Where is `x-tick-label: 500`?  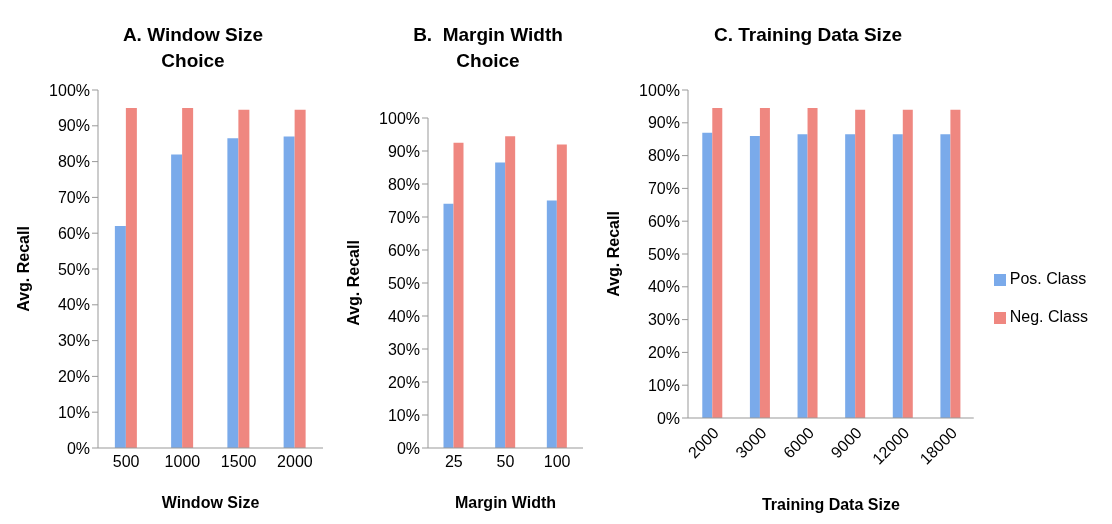
x-tick-label: 500 is located at coordinates (126, 462).